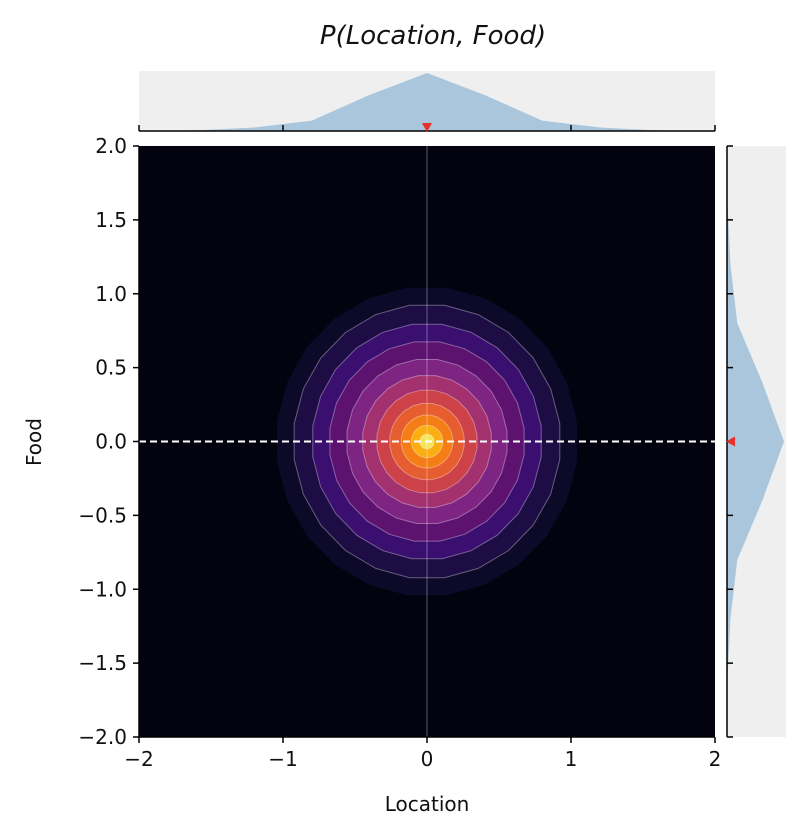  I want to click on y-tick-label-8: −2.0, so click(102, 737).